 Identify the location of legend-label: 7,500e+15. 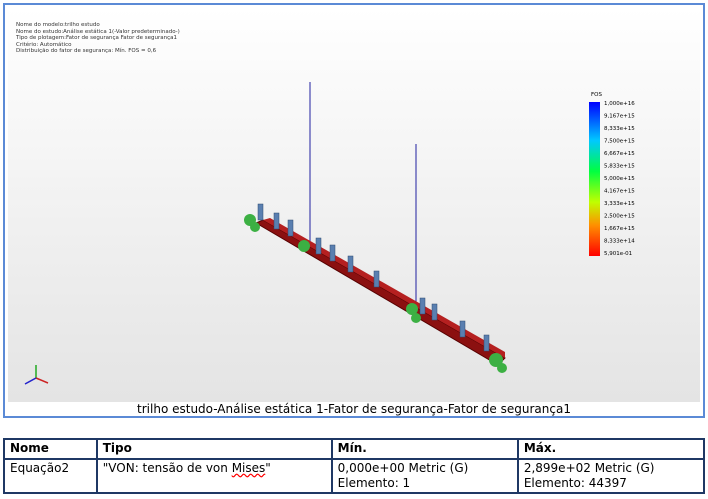
(619, 142).